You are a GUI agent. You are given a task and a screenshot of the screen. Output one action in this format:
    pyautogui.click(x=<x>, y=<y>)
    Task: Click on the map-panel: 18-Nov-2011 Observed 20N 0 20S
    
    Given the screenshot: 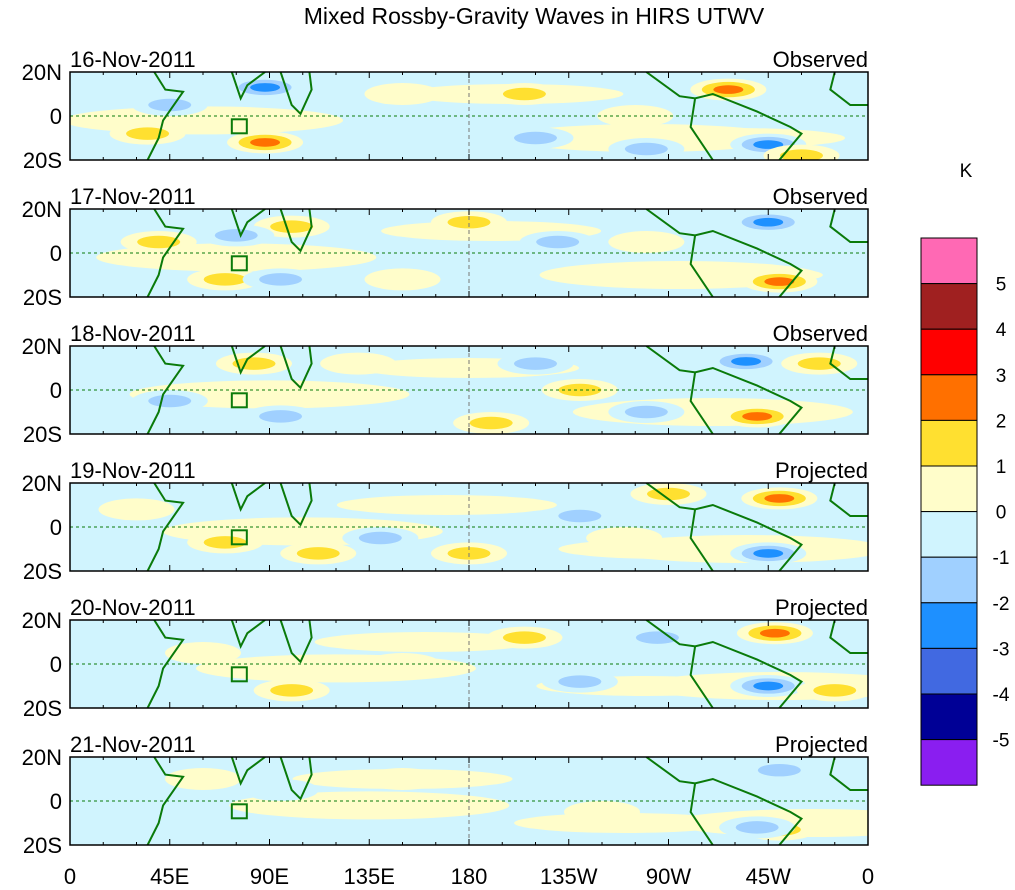 What is the action you would take?
    pyautogui.click(x=445, y=384)
    